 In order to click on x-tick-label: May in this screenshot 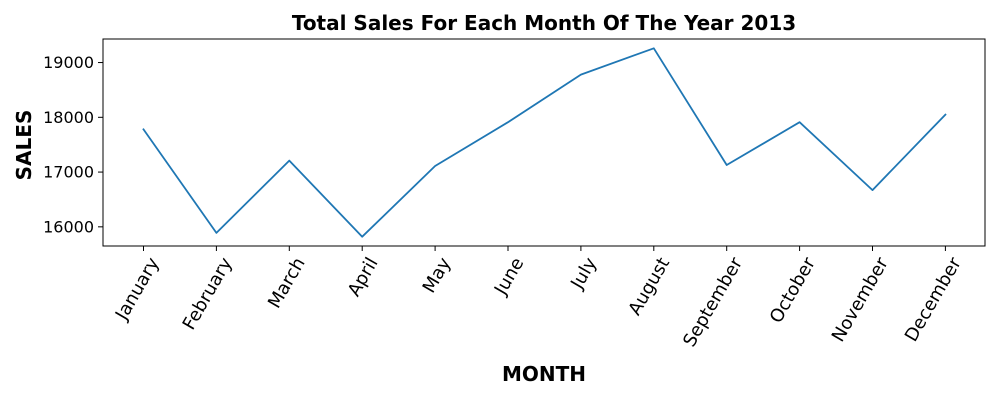, I will do `click(437, 275)`.